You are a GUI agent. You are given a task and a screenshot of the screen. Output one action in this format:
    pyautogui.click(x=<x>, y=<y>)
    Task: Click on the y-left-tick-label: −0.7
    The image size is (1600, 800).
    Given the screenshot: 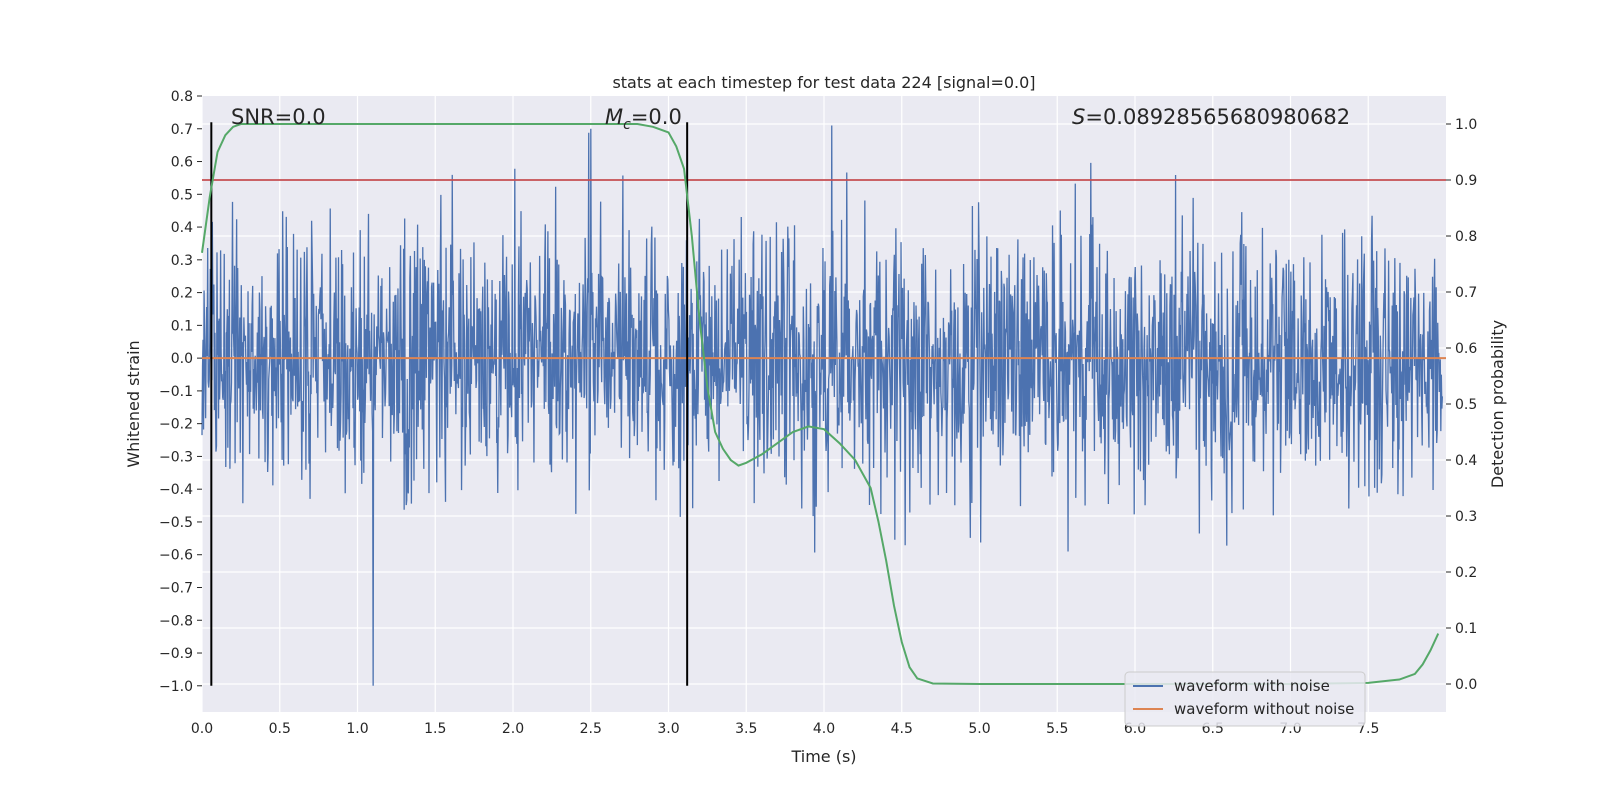 What is the action you would take?
    pyautogui.click(x=176, y=588)
    